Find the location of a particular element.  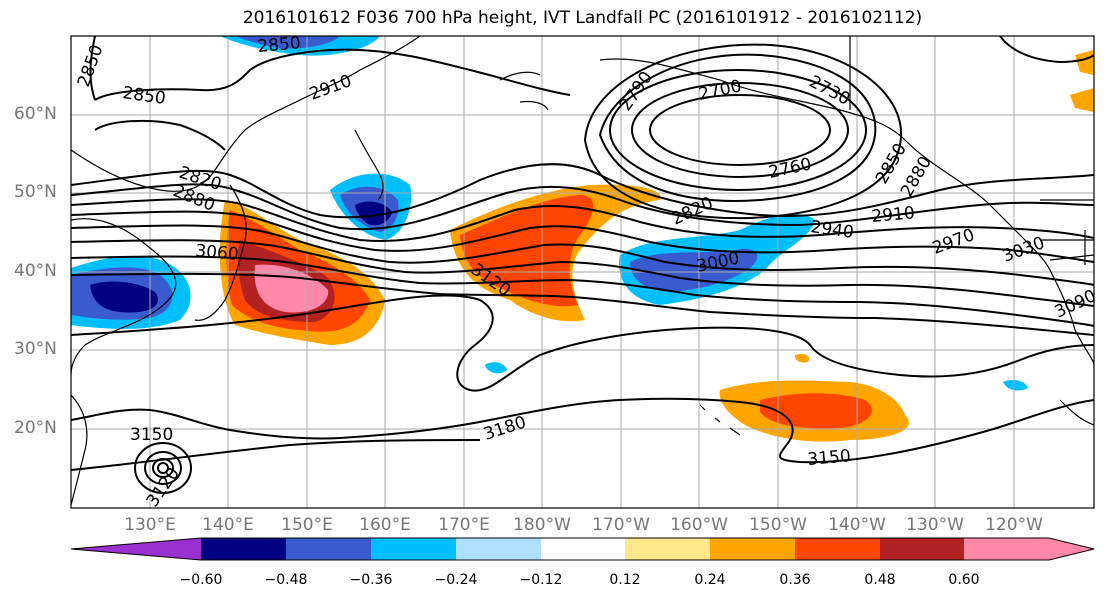

latitude-label: 40°N is located at coordinates (35, 271).